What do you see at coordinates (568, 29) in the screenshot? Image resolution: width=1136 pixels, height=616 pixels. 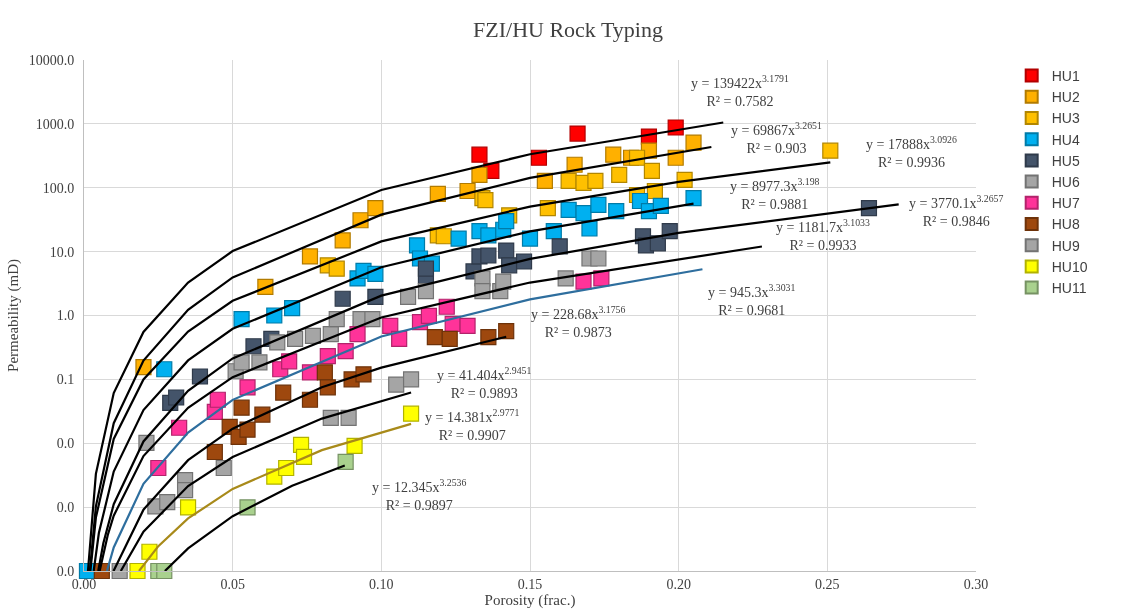 I see `chart-title: FZI/HU Rock Typing` at bounding box center [568, 29].